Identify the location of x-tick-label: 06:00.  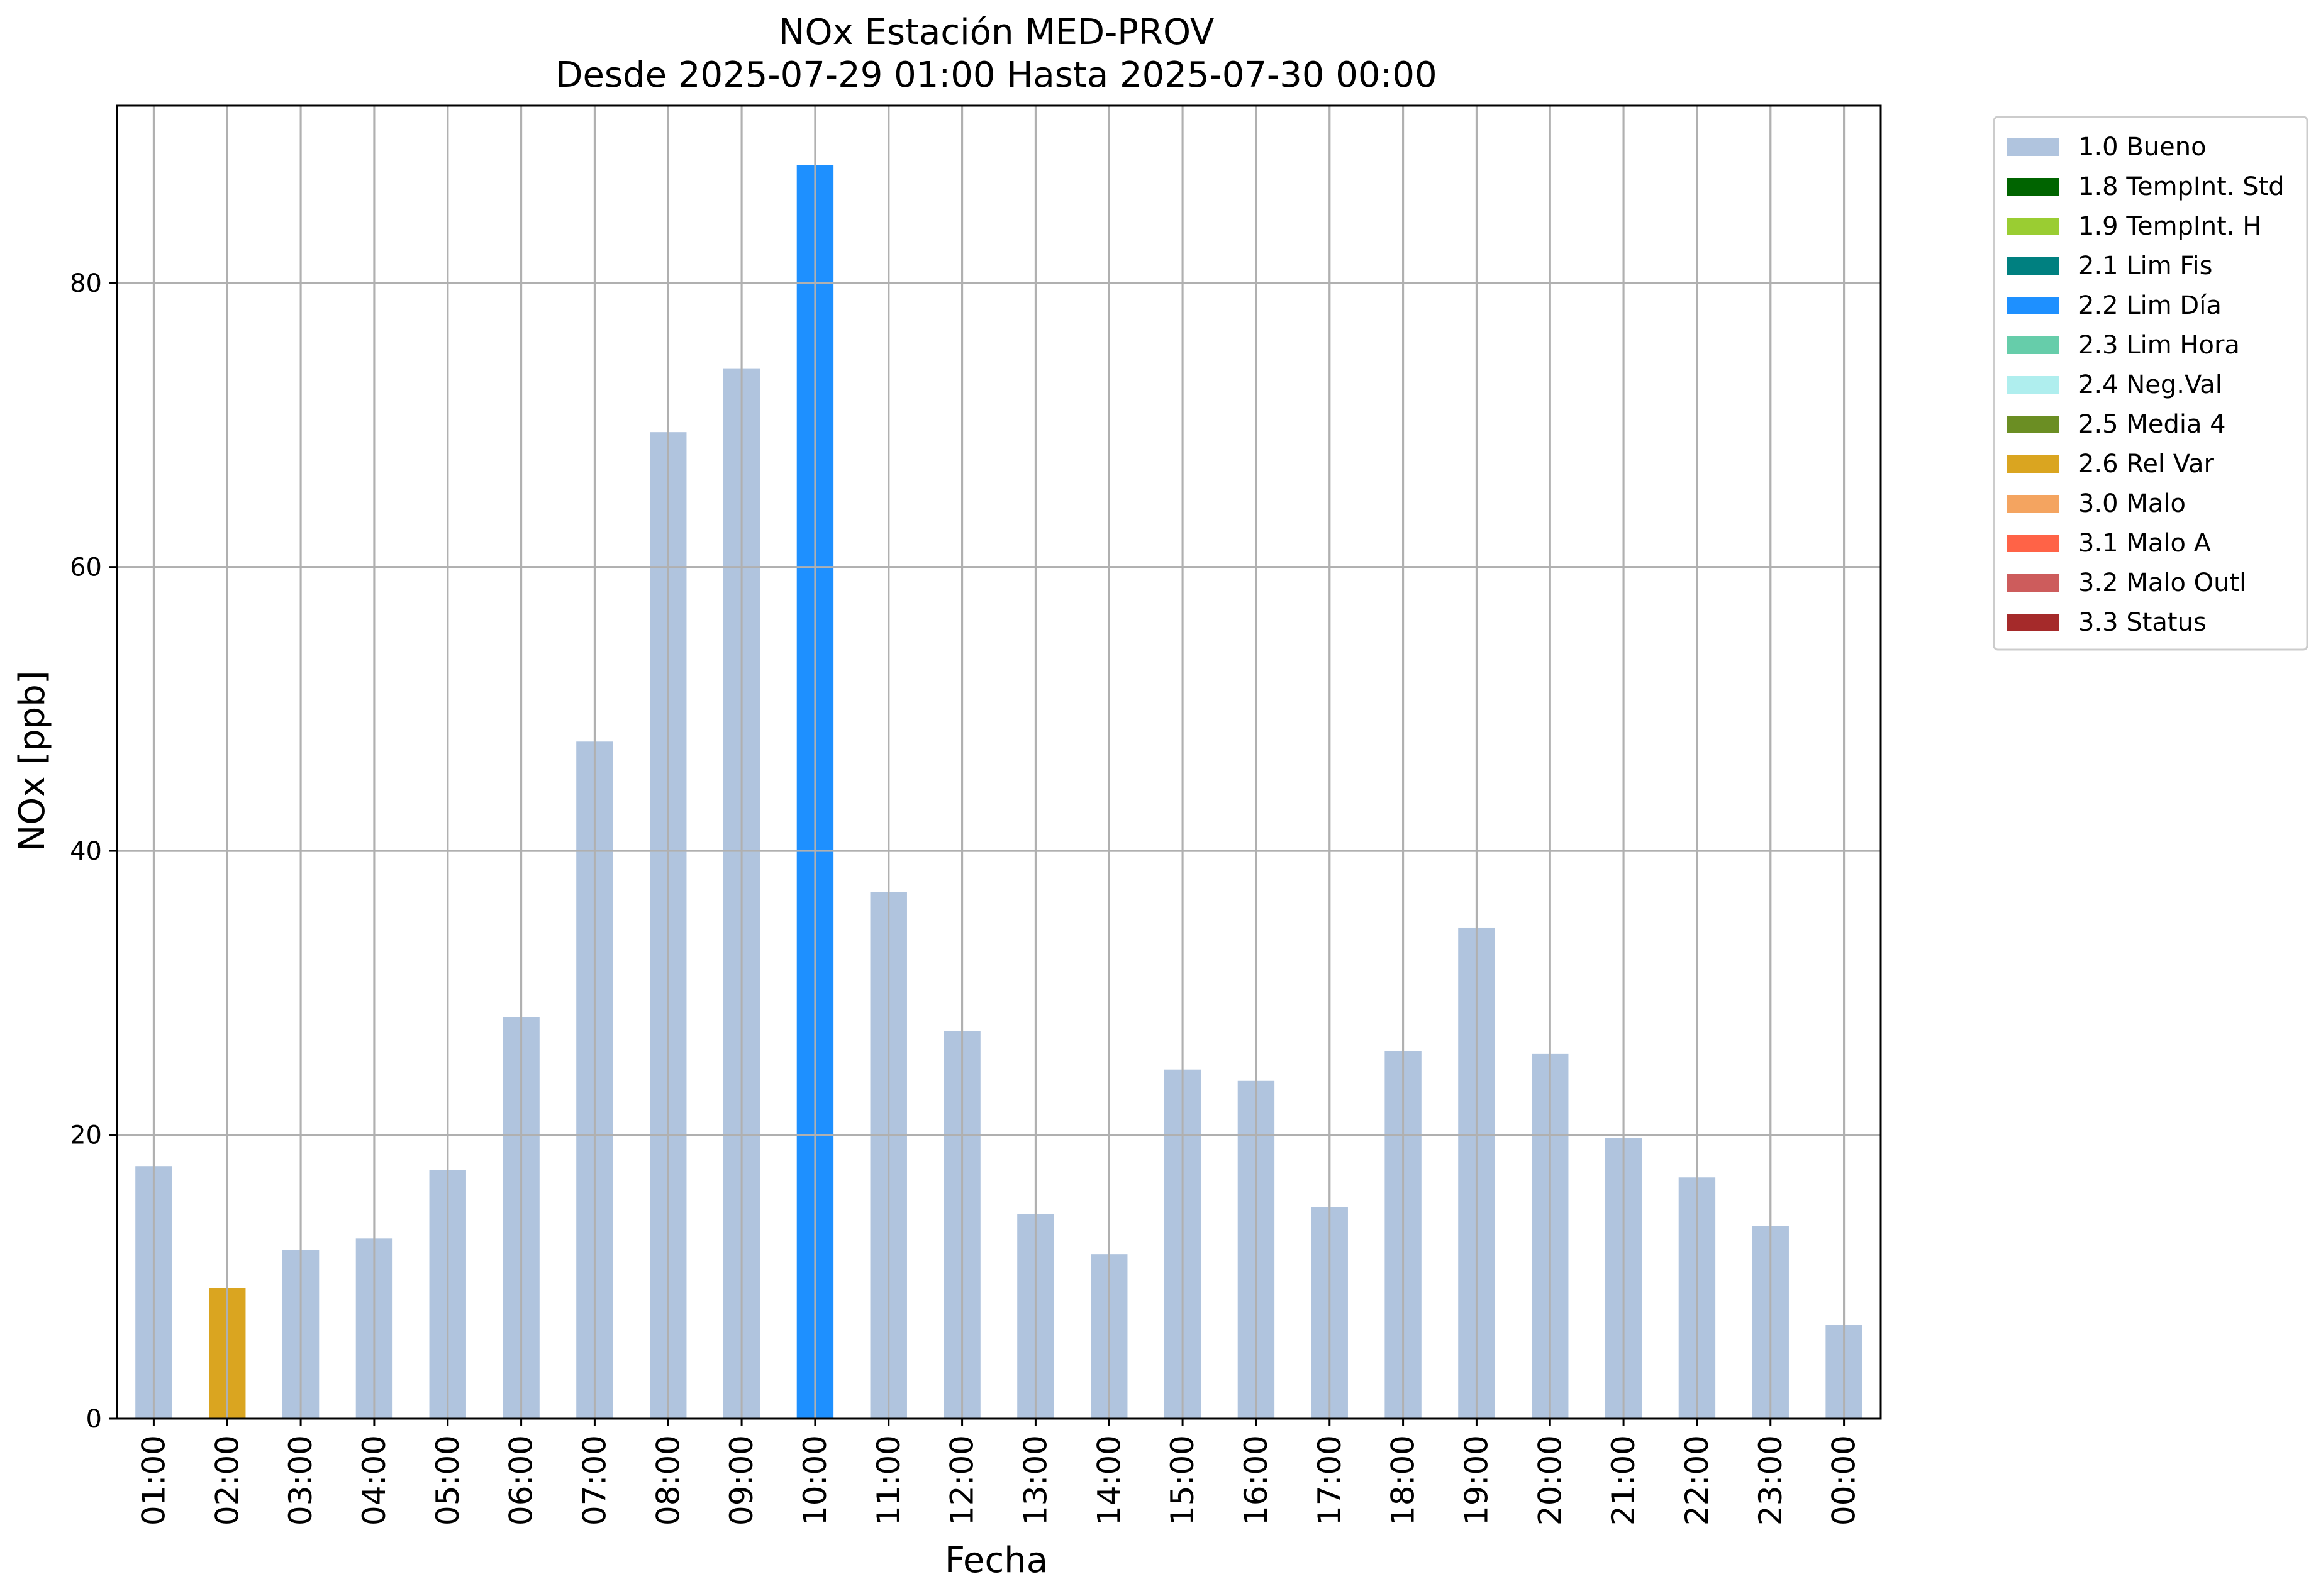
(521, 1481).